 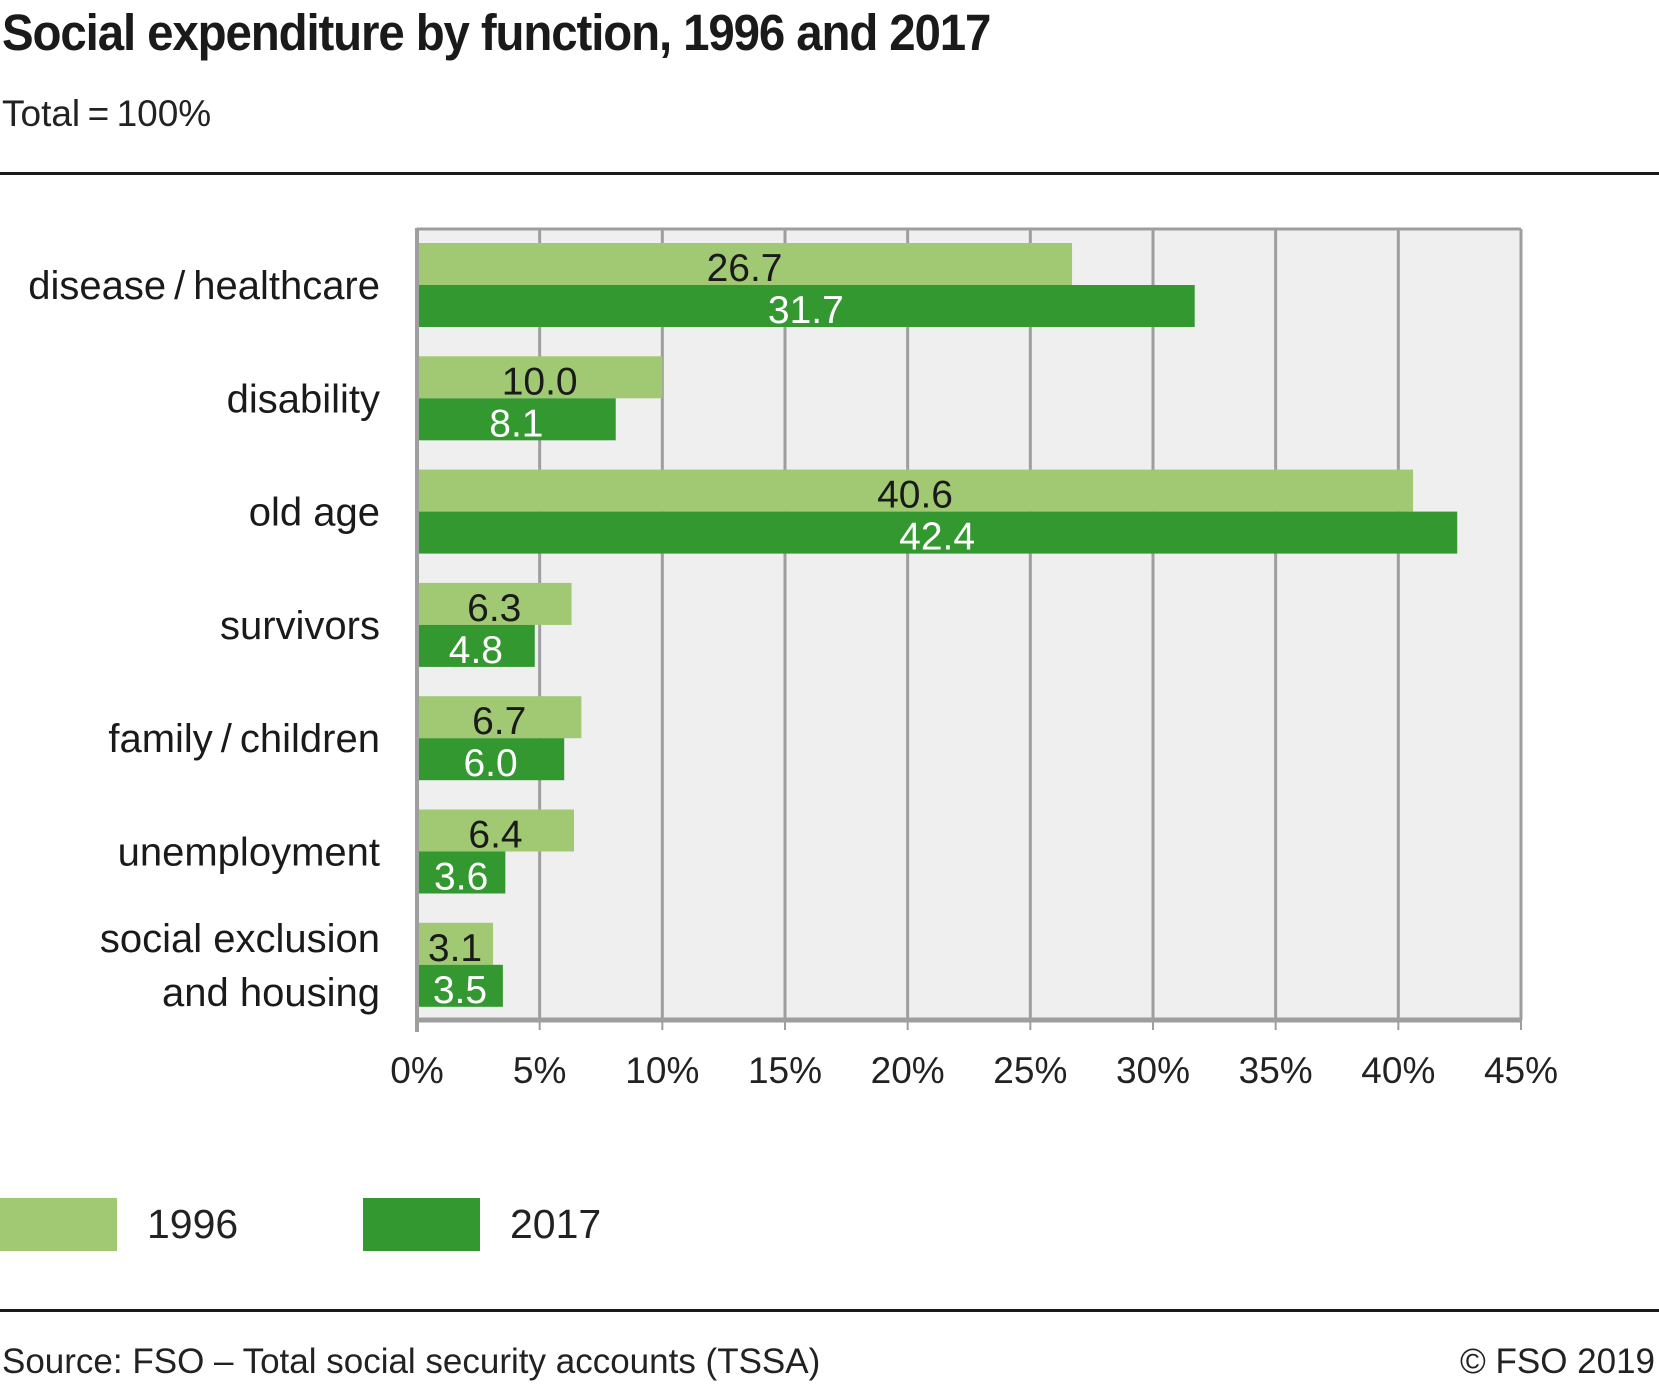 I want to click on category-label: disability, so click(x=303, y=399).